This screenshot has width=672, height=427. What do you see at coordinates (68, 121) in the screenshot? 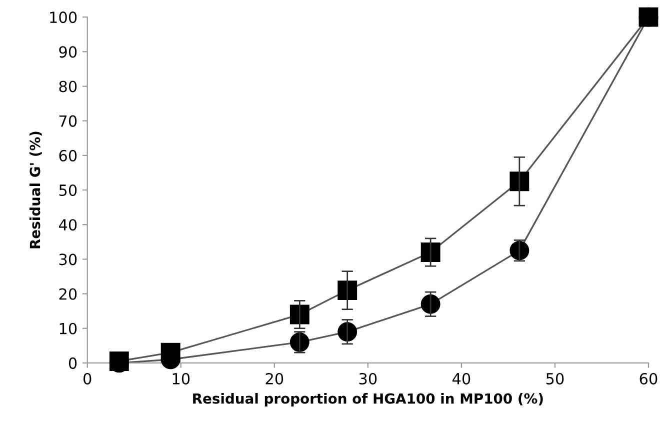
I see `y-tick-label: 70` at bounding box center [68, 121].